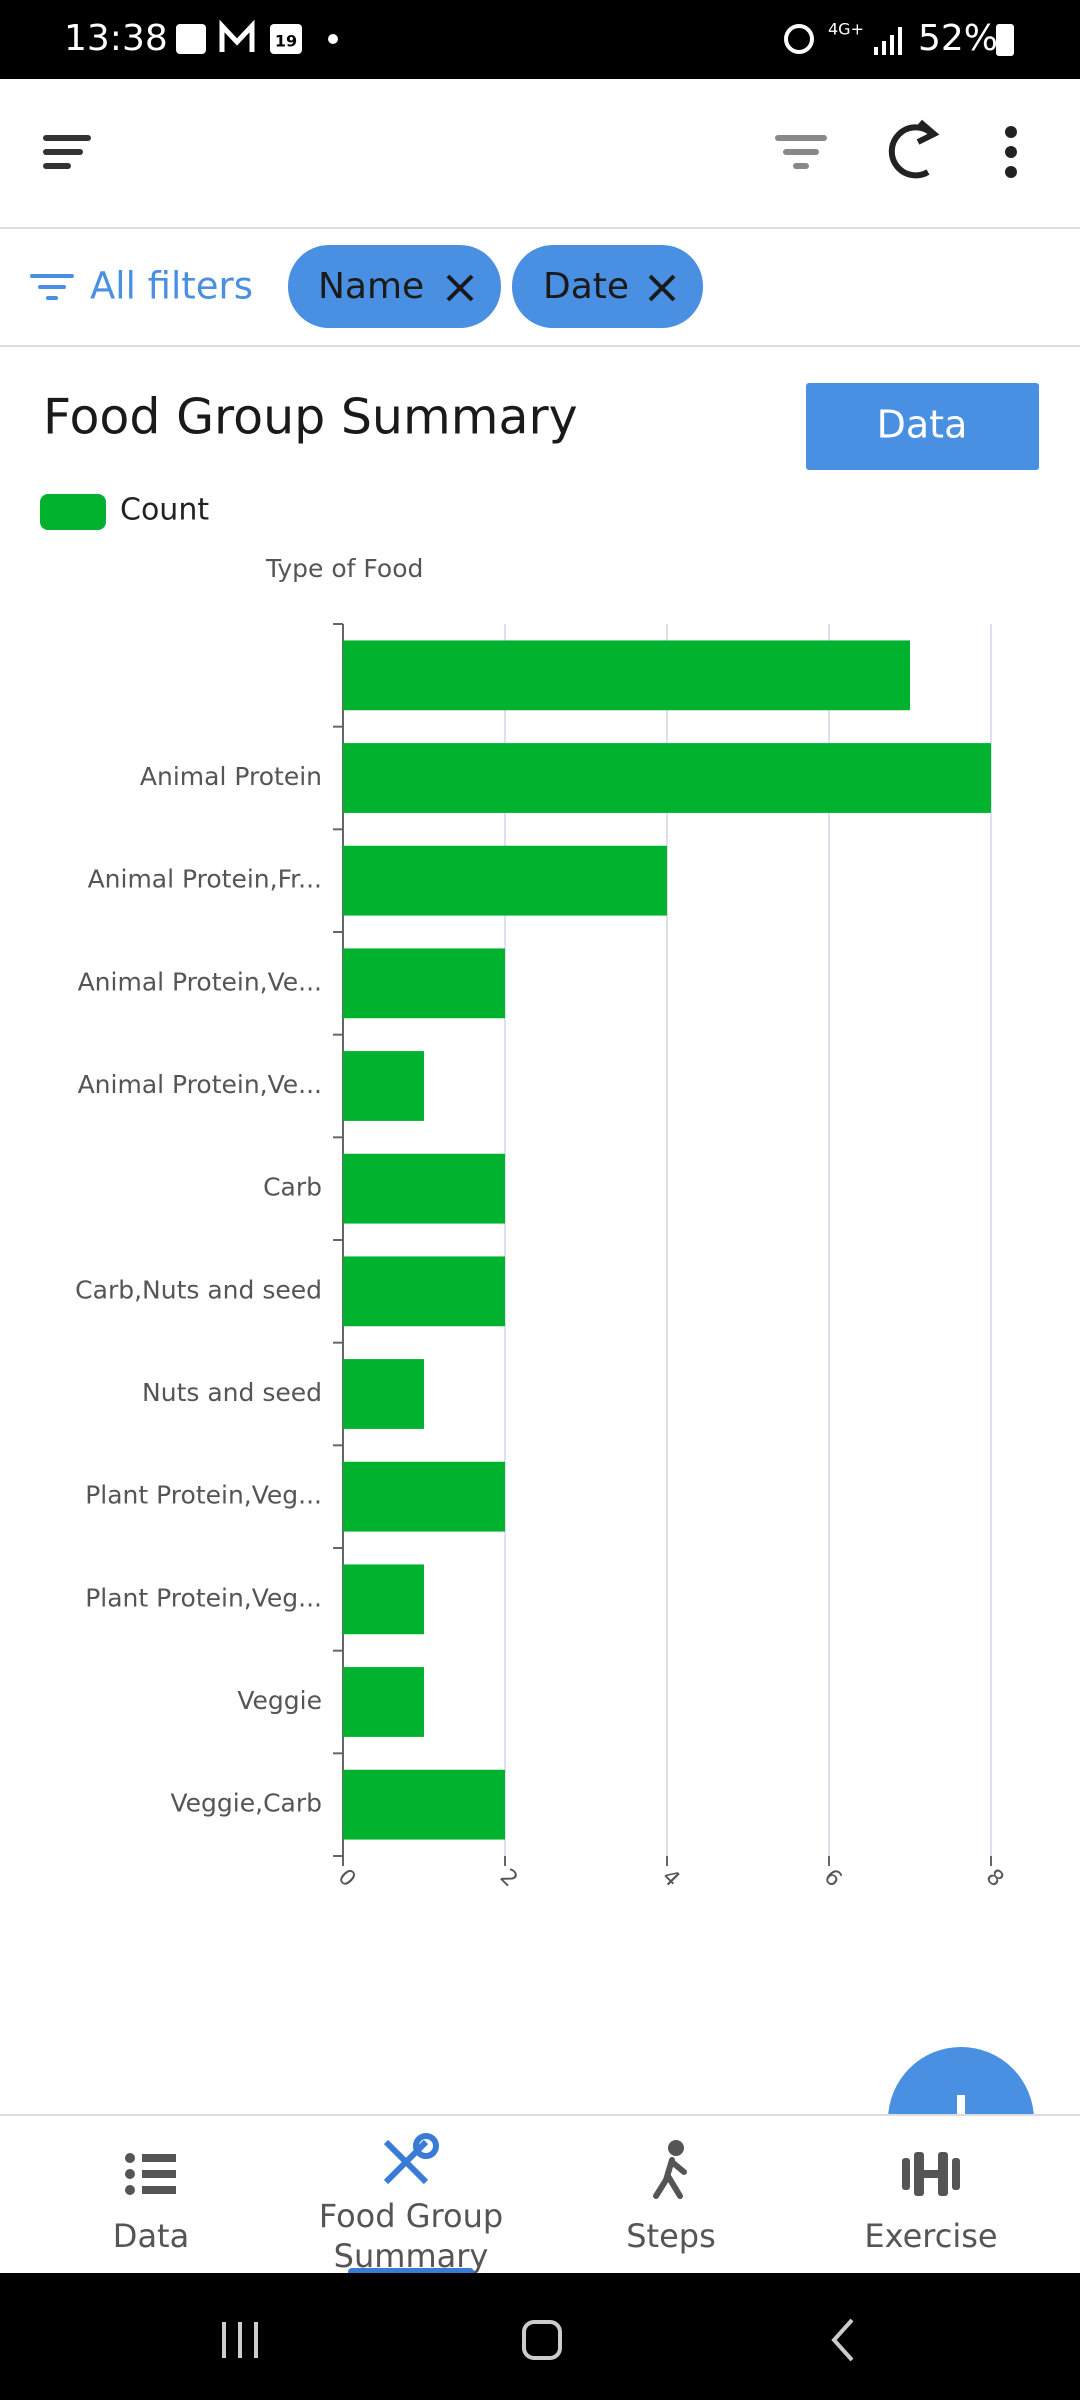  I want to click on chip-label: Date, so click(586, 286).